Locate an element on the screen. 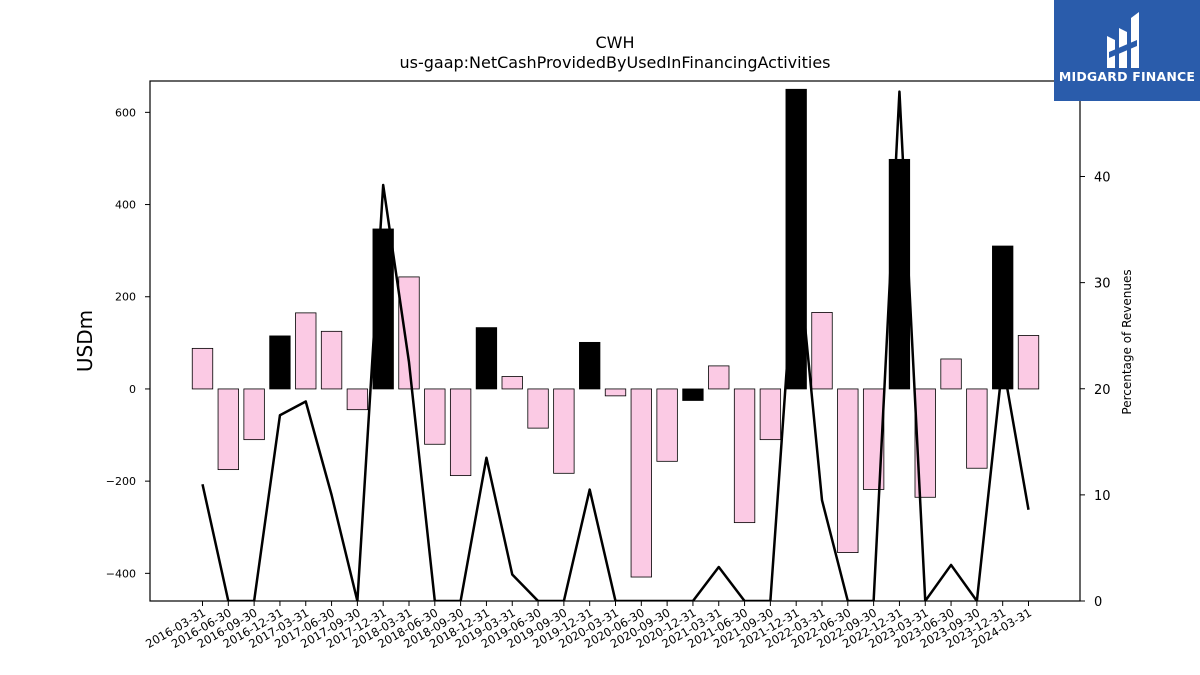  y2-tick-label: 20 is located at coordinates (1102, 390).